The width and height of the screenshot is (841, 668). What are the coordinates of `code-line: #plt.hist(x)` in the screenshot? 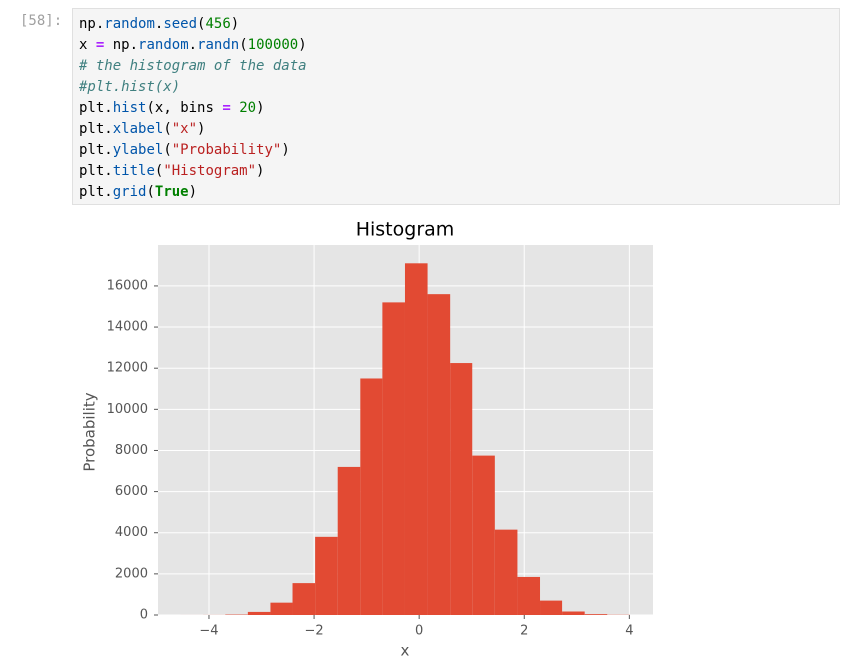 It's located at (130, 87).